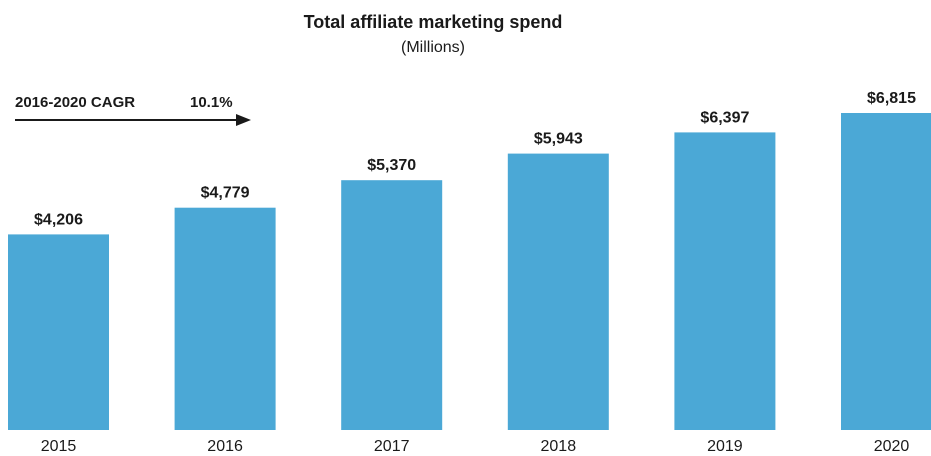  I want to click on cagr-value: 10.1%, so click(211, 102).